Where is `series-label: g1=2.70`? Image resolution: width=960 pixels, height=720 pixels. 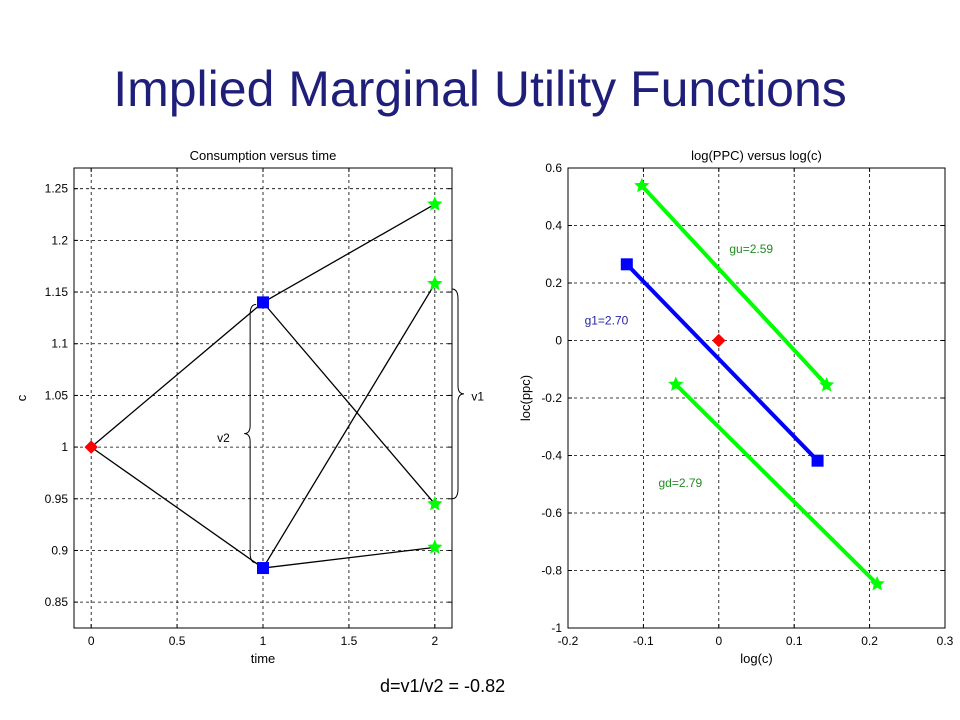
series-label: g1=2.70 is located at coordinates (607, 321).